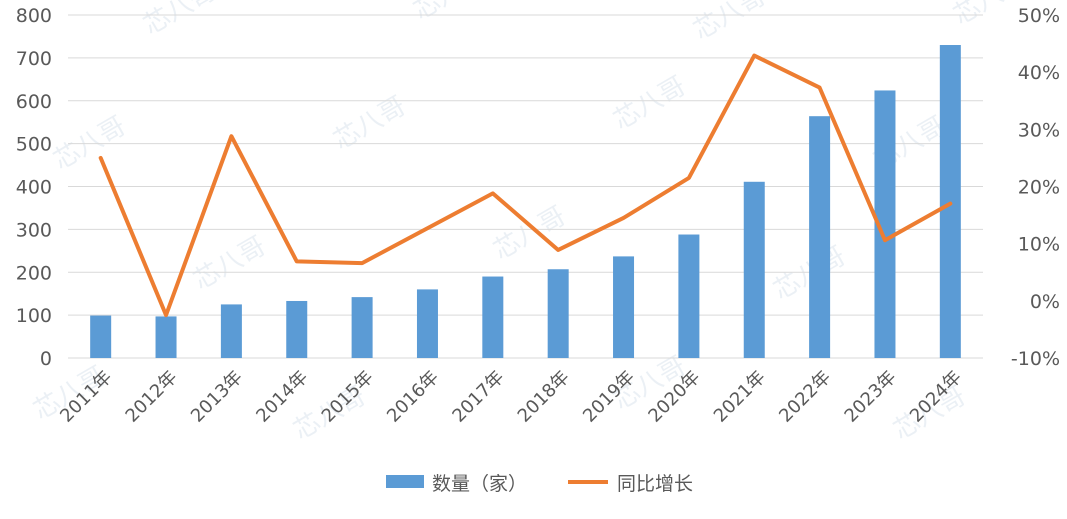 The width and height of the screenshot is (1067, 519). I want to click on legend-label-bar: 数量（家）, so click(479, 484).